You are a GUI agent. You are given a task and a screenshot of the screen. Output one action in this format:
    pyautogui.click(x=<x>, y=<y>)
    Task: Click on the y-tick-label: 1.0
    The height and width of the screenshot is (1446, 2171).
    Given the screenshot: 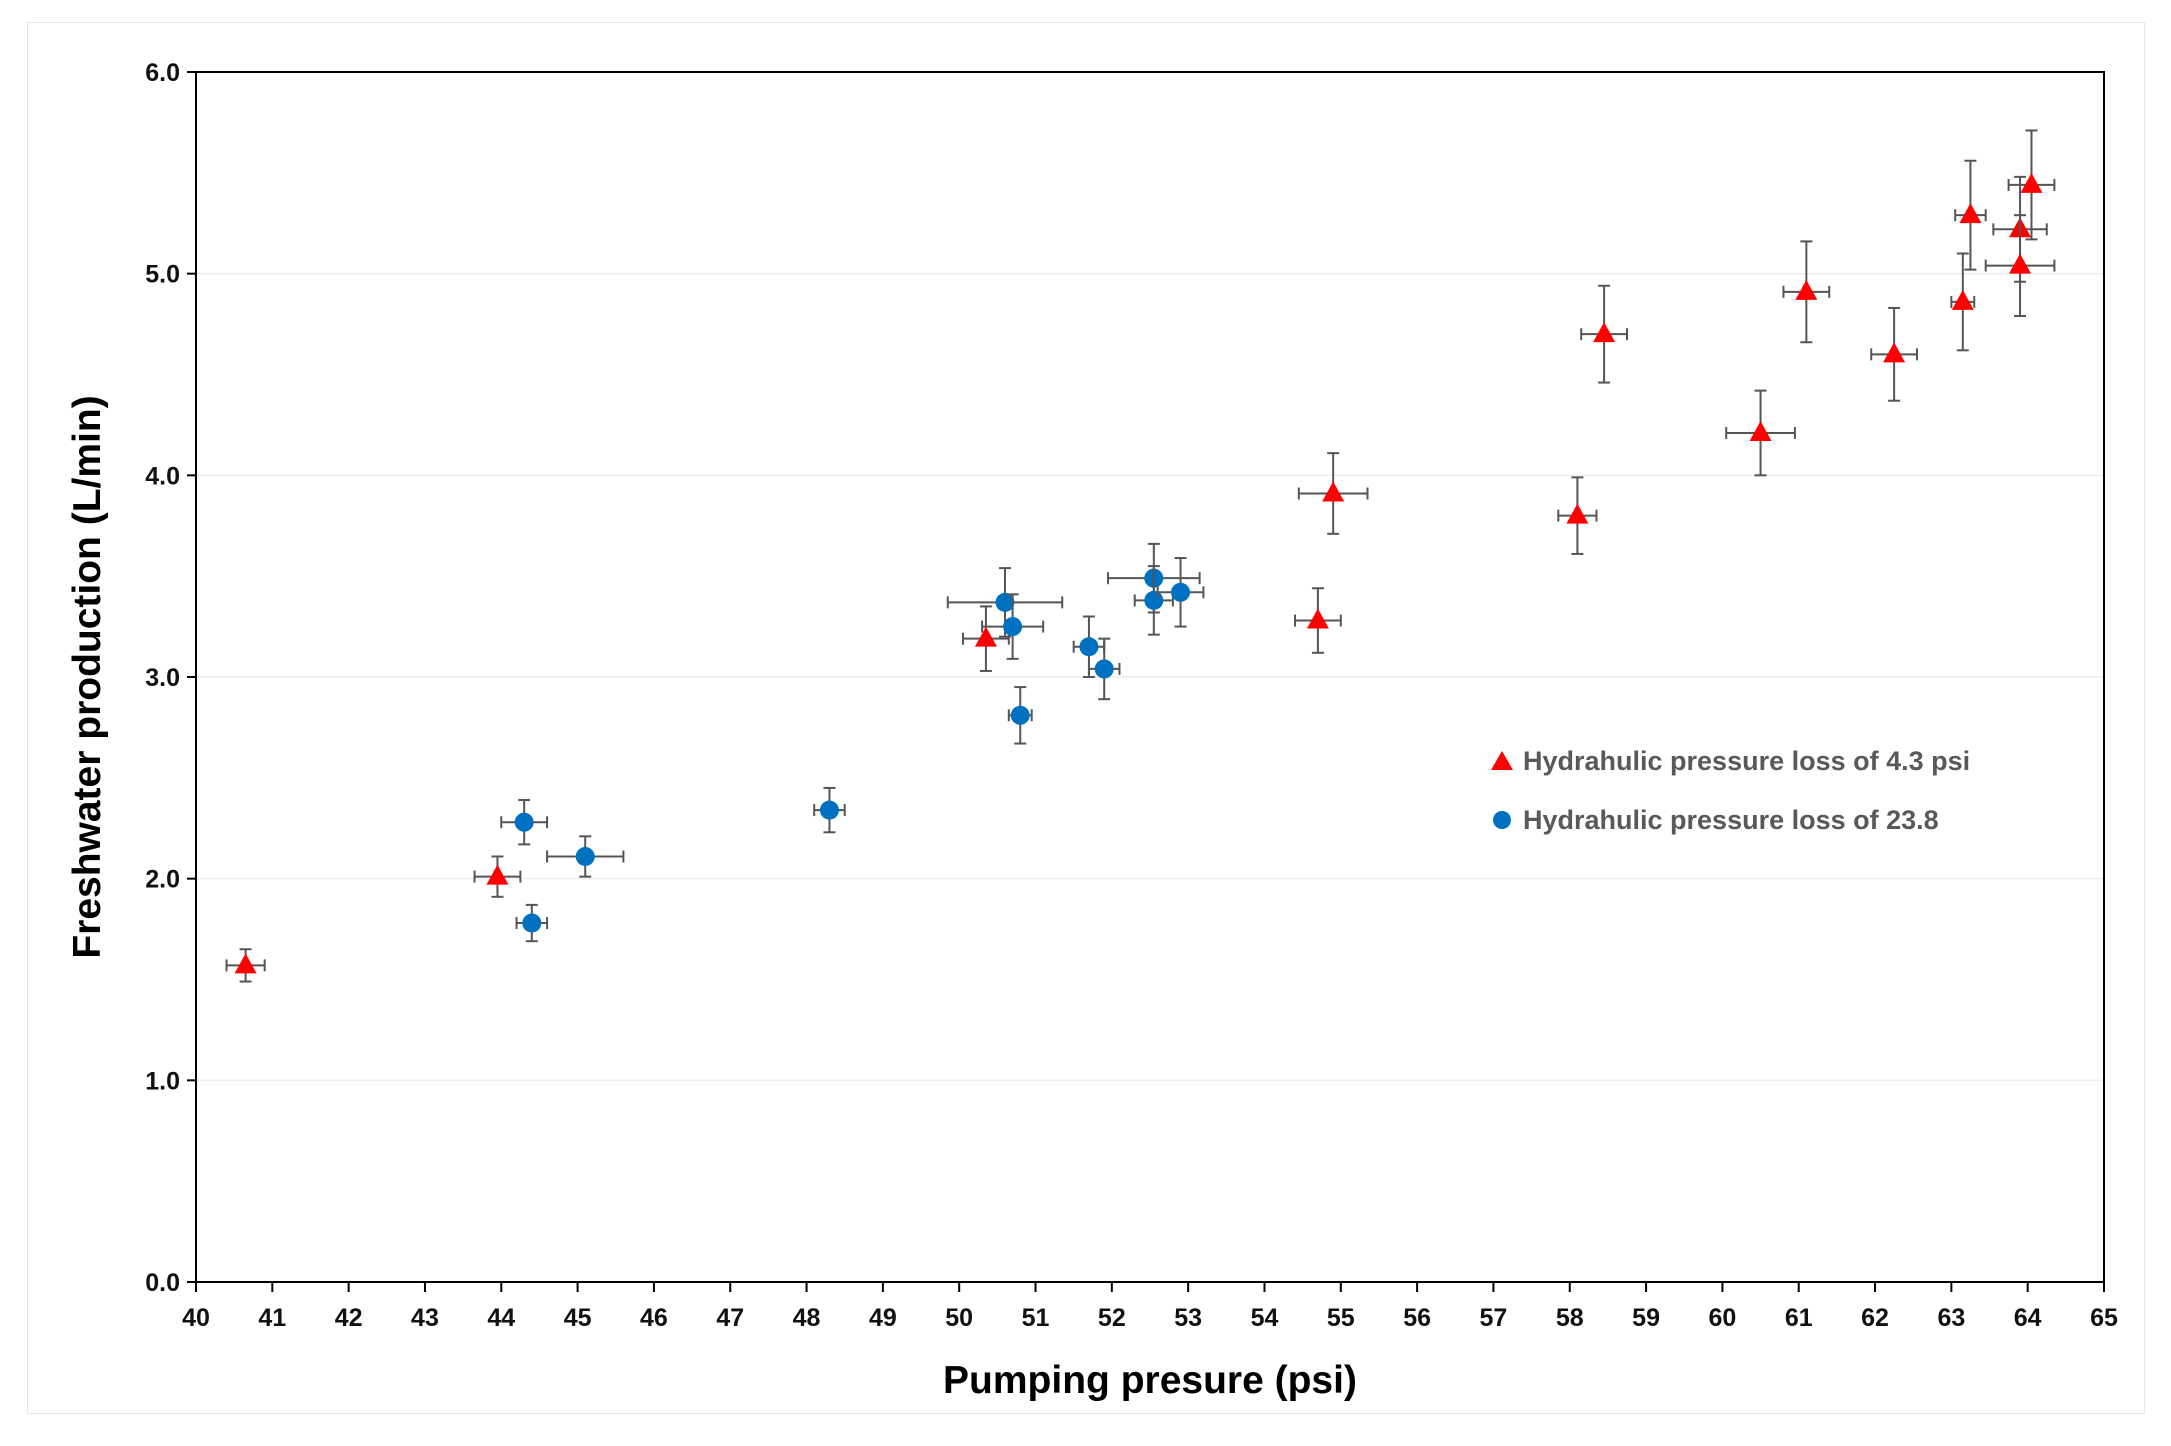 What is the action you would take?
    pyautogui.click(x=162, y=1081)
    